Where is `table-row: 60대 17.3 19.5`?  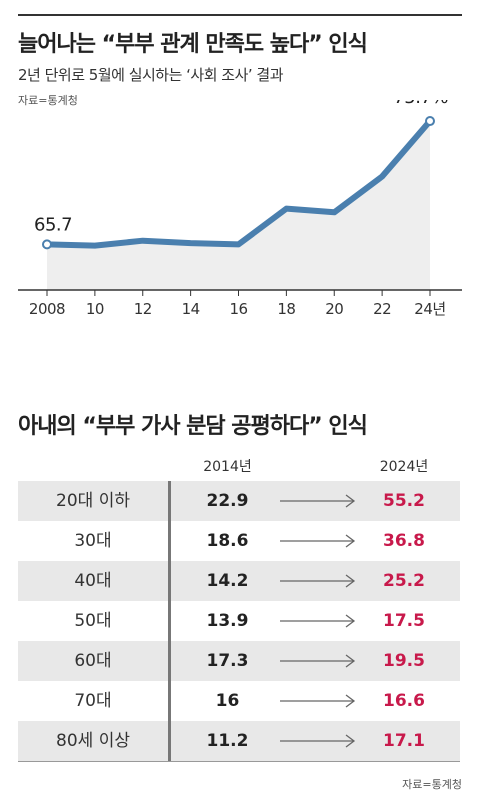 table-row: 60대 17.3 19.5 is located at coordinates (239, 661).